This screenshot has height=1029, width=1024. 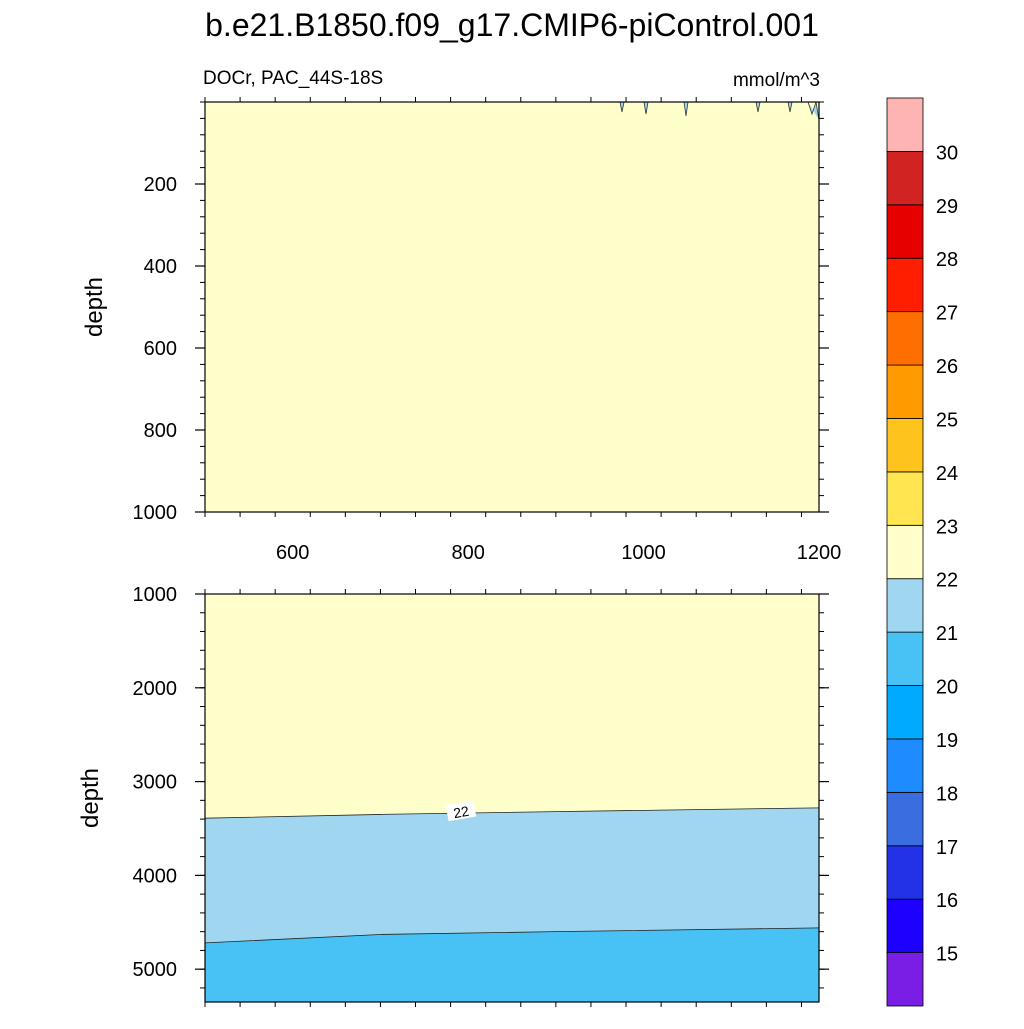 What do you see at coordinates (947, 260) in the screenshot?
I see `colorbar-label: 28` at bounding box center [947, 260].